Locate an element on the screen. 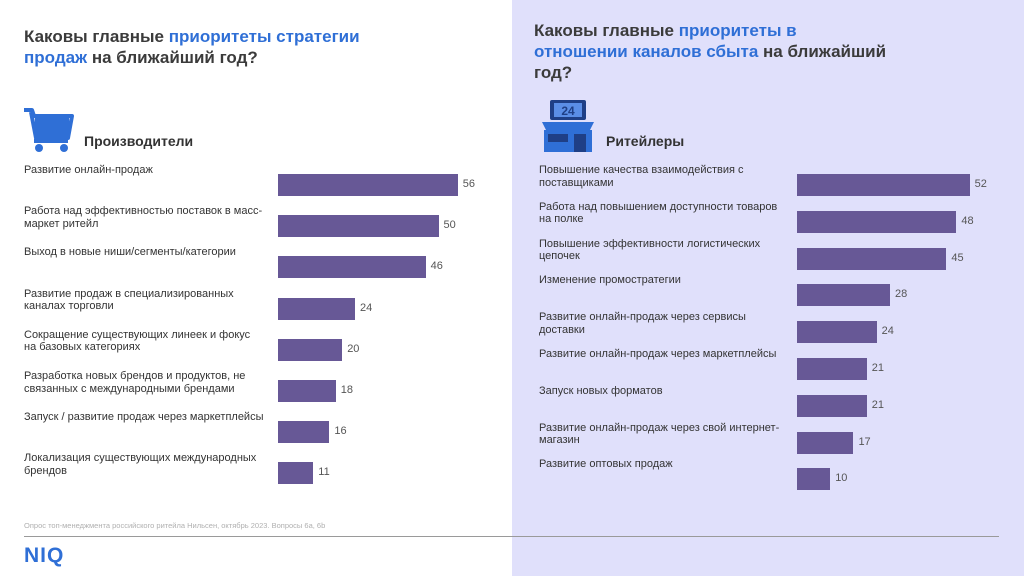 The width and height of the screenshot is (1024, 576). category-label: Выход в новые ниши/сегменты/категории is located at coordinates (130, 252).